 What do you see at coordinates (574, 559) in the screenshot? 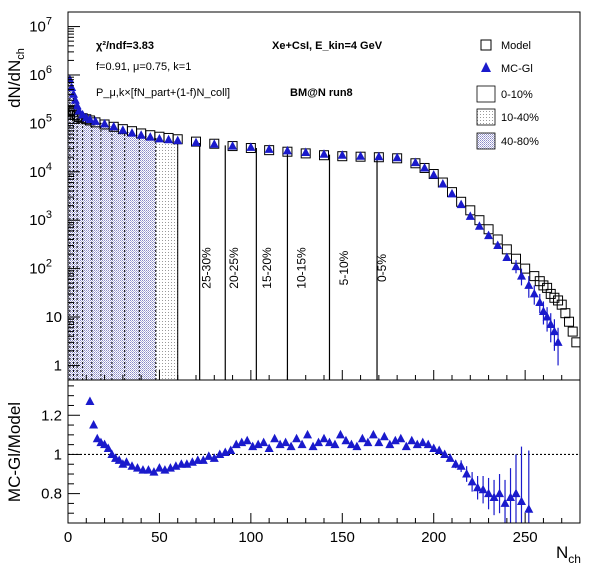
I see `bottom-x-axis-label-sub: ch` at bounding box center [574, 559].